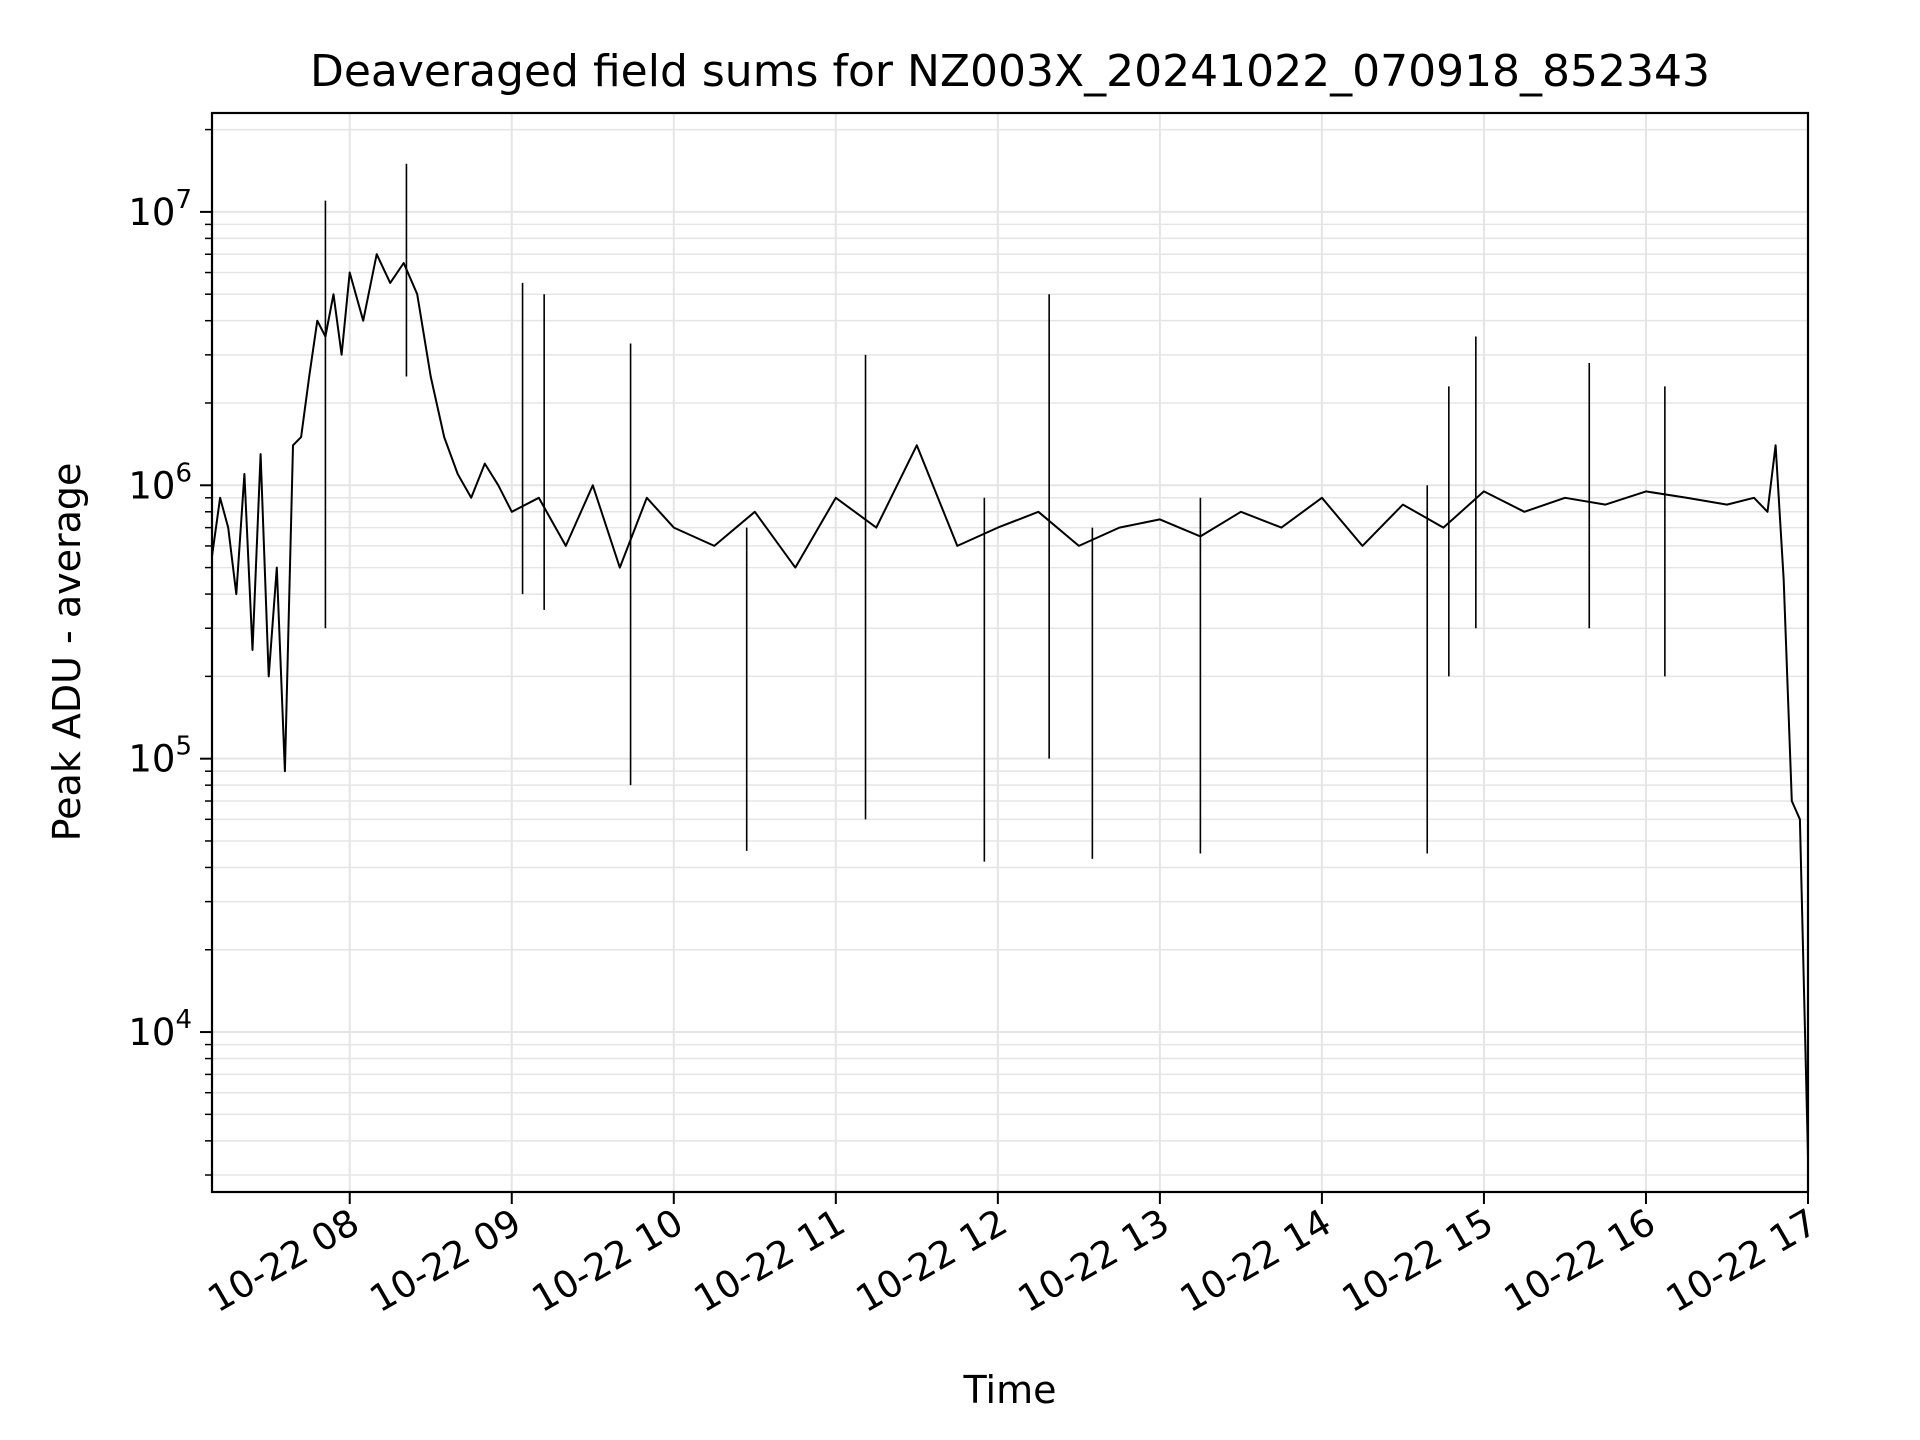 The width and height of the screenshot is (1920, 1440). I want to click on x-axis-label: Time, so click(1010, 1390).